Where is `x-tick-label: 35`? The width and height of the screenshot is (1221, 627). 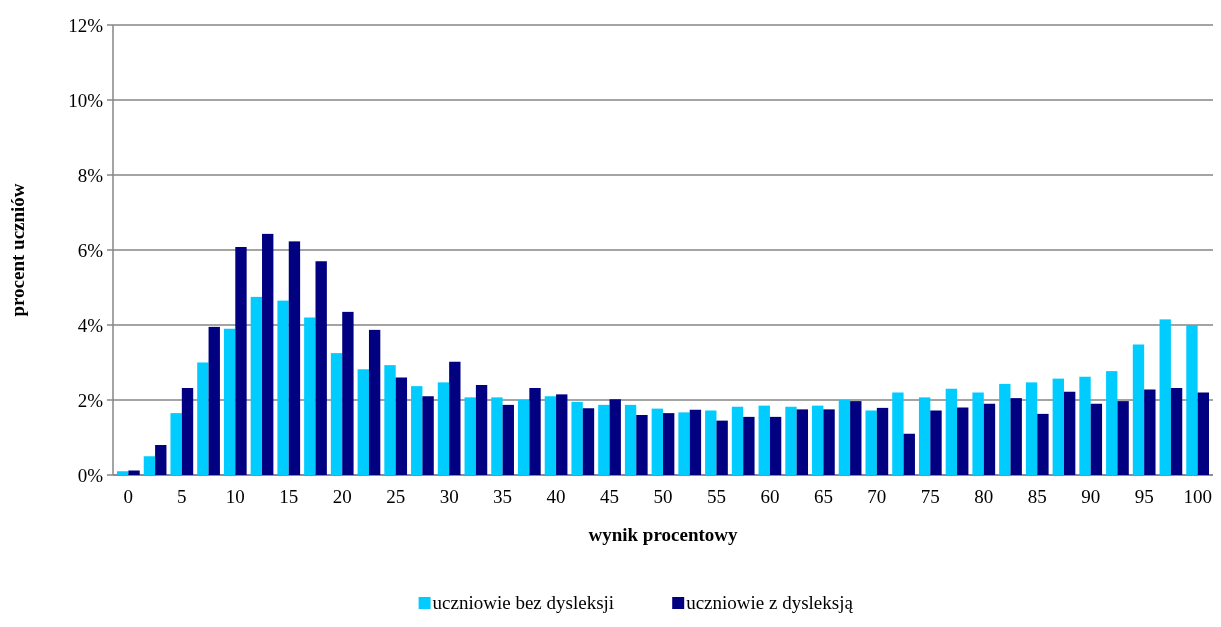
x-tick-label: 35 is located at coordinates (503, 496).